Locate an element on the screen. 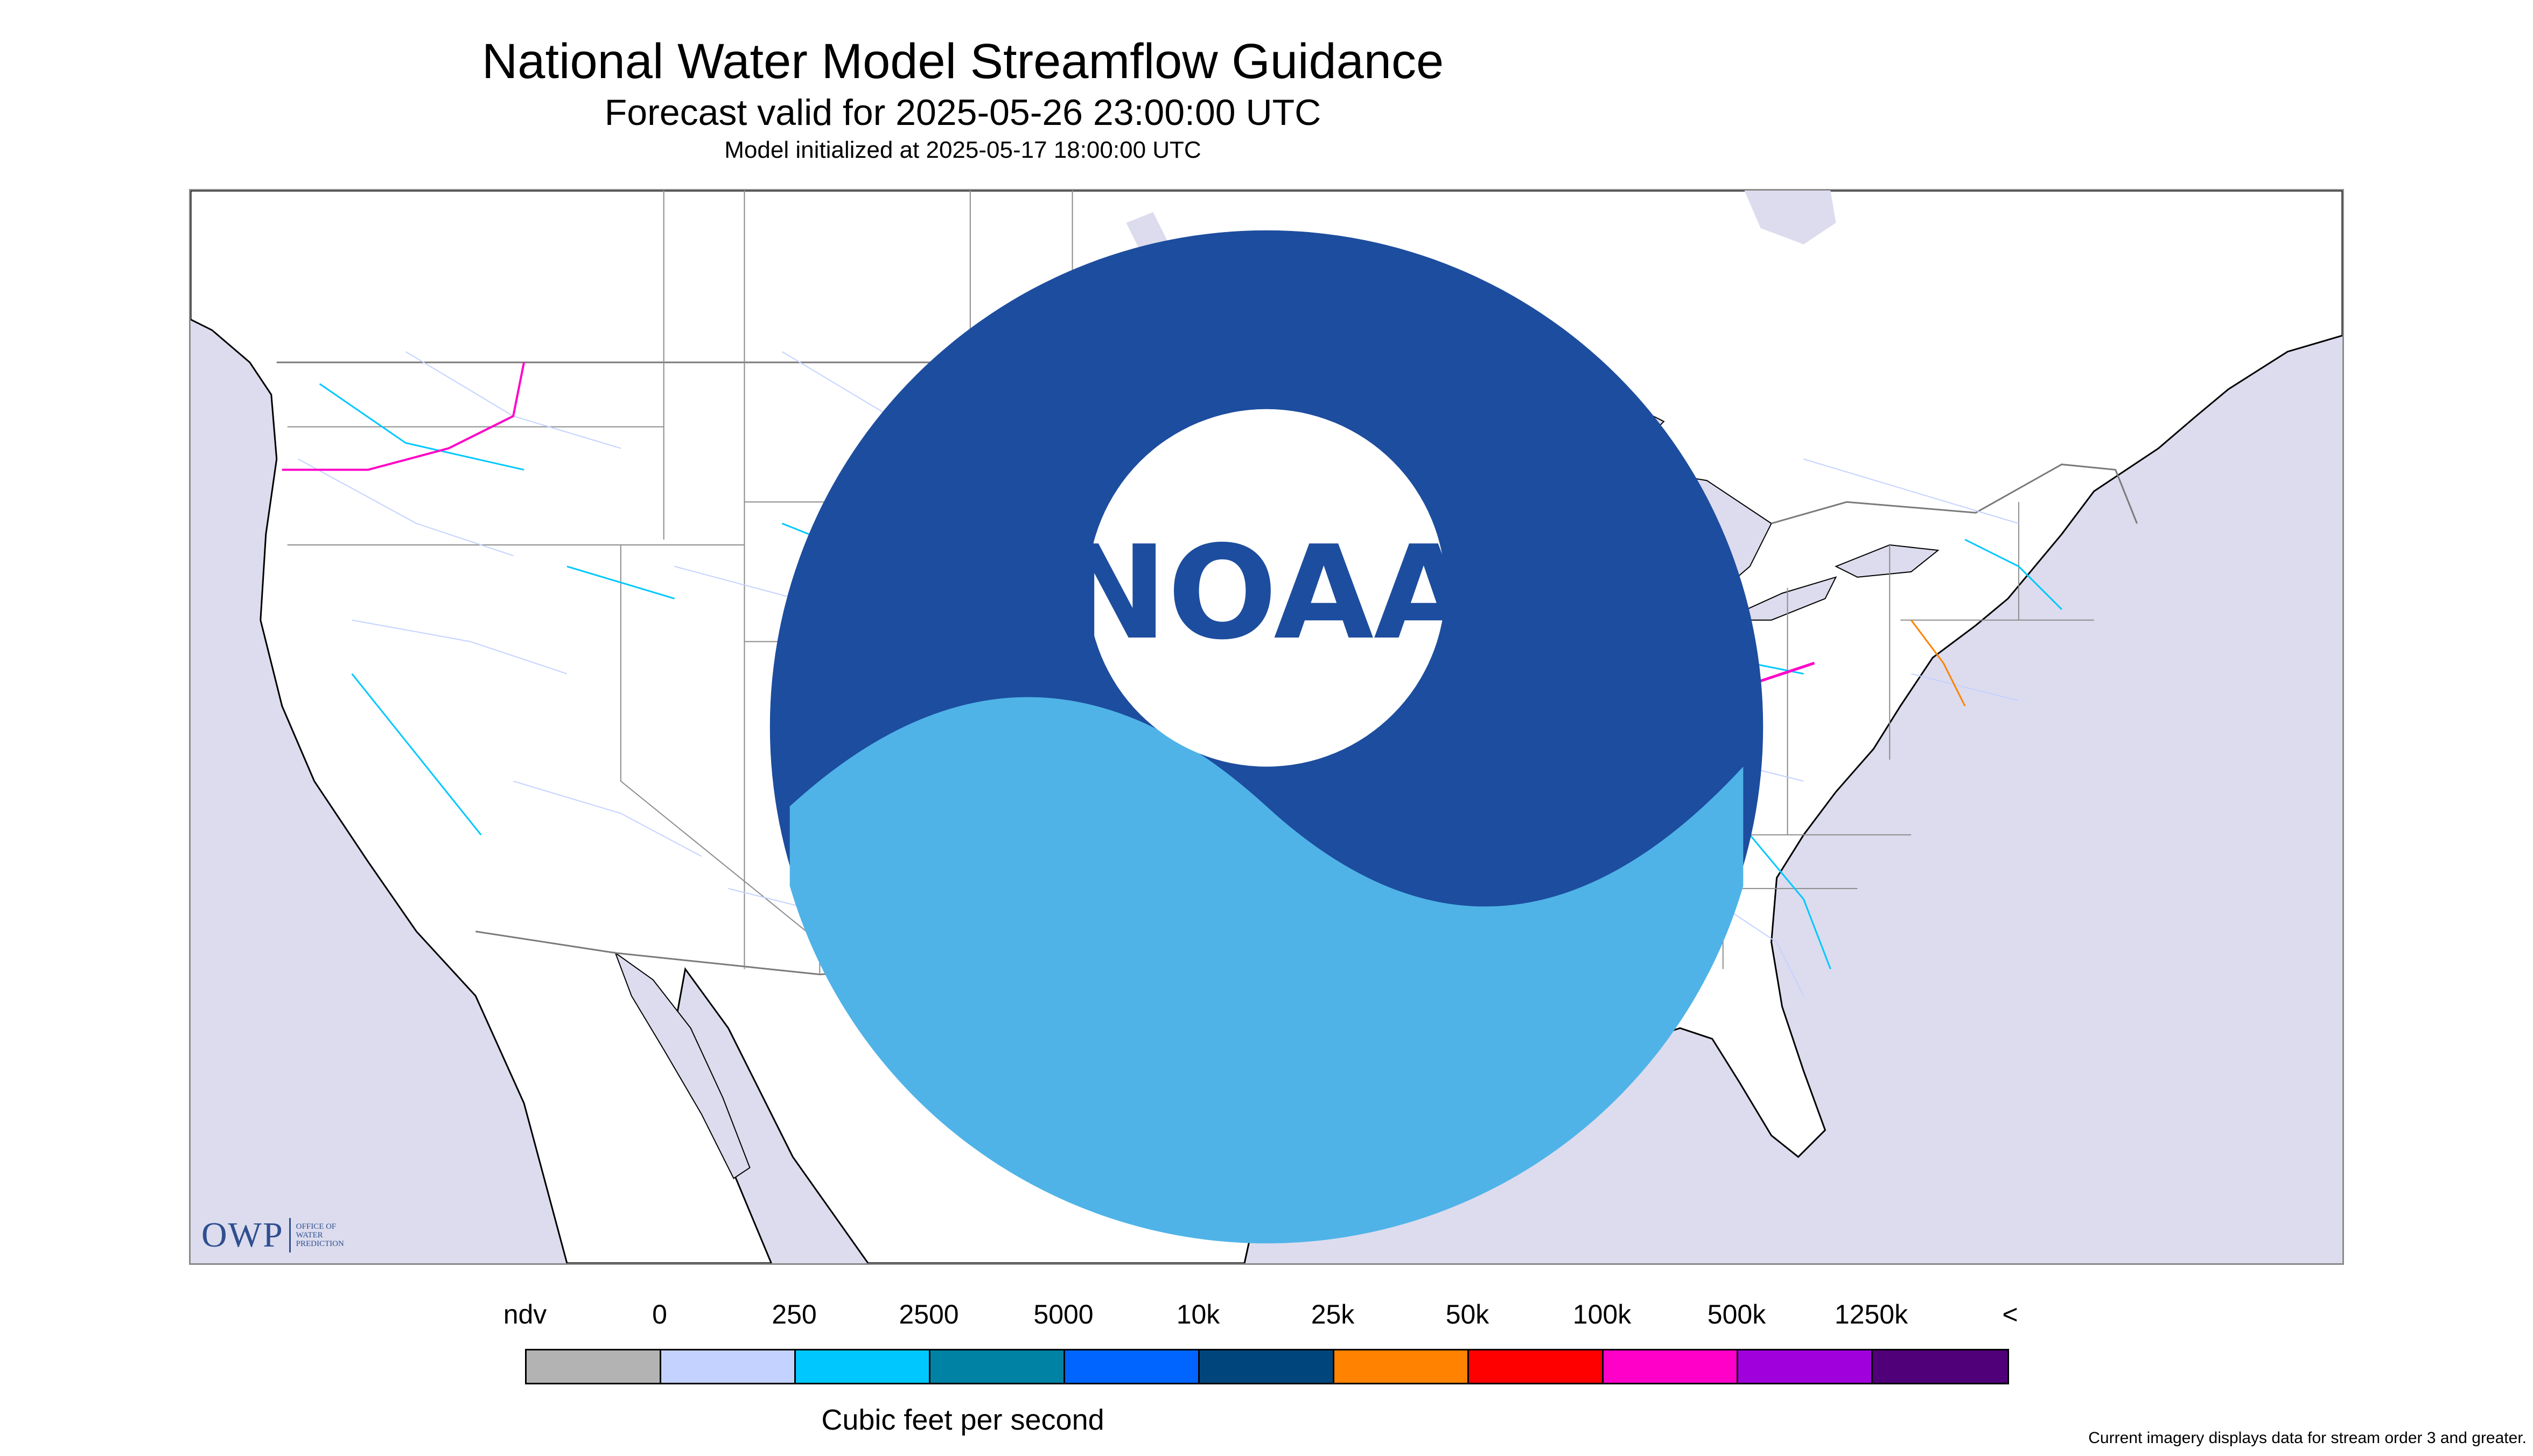 This screenshot has height=1456, width=2533. gulf-of-california is located at coordinates (682, 1065).